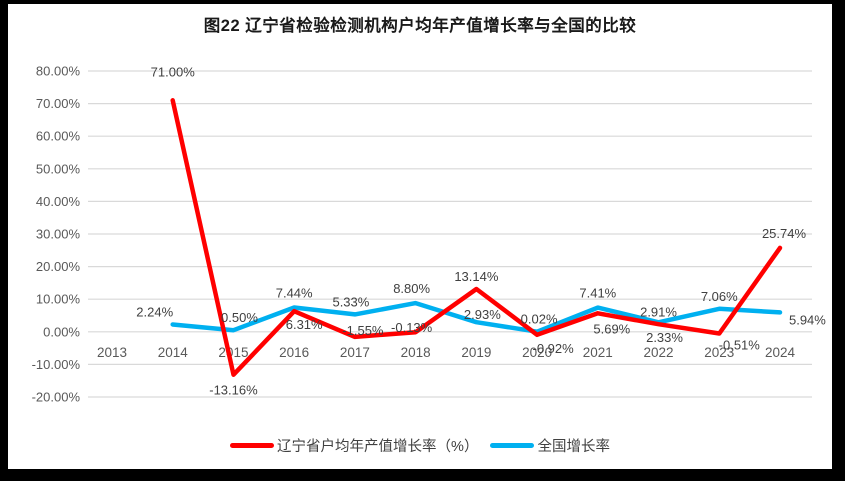 The height and width of the screenshot is (481, 845). I want to click on x-axis-label: 2013, so click(112, 352).